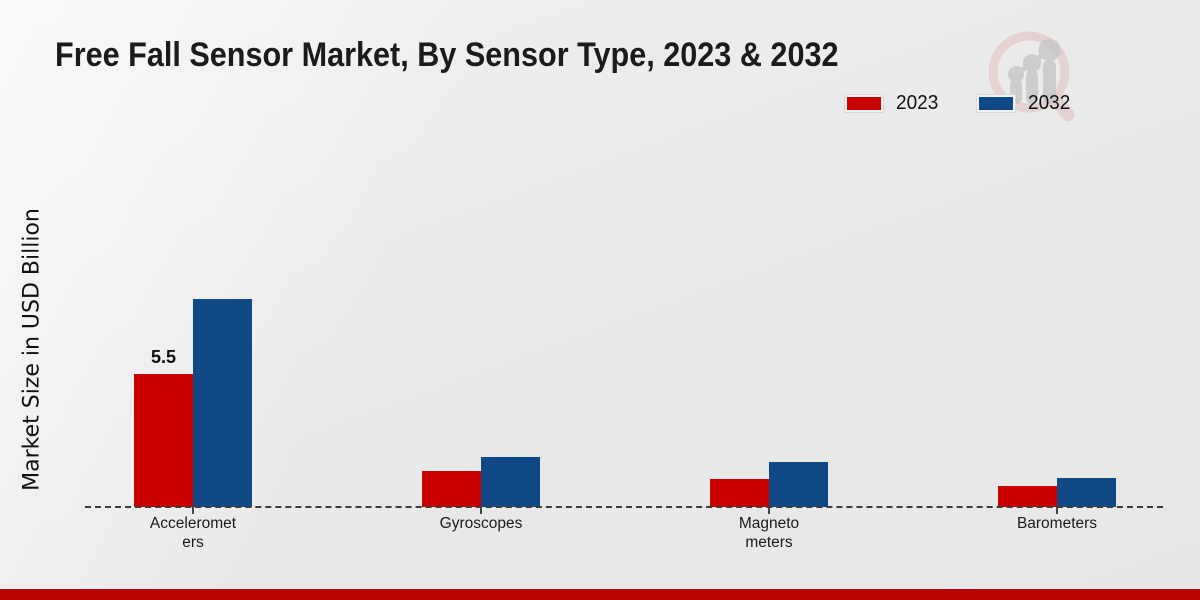 The width and height of the screenshot is (1200, 600). I want to click on x-axis-tick-label: Acceleromet ers, so click(193, 533).